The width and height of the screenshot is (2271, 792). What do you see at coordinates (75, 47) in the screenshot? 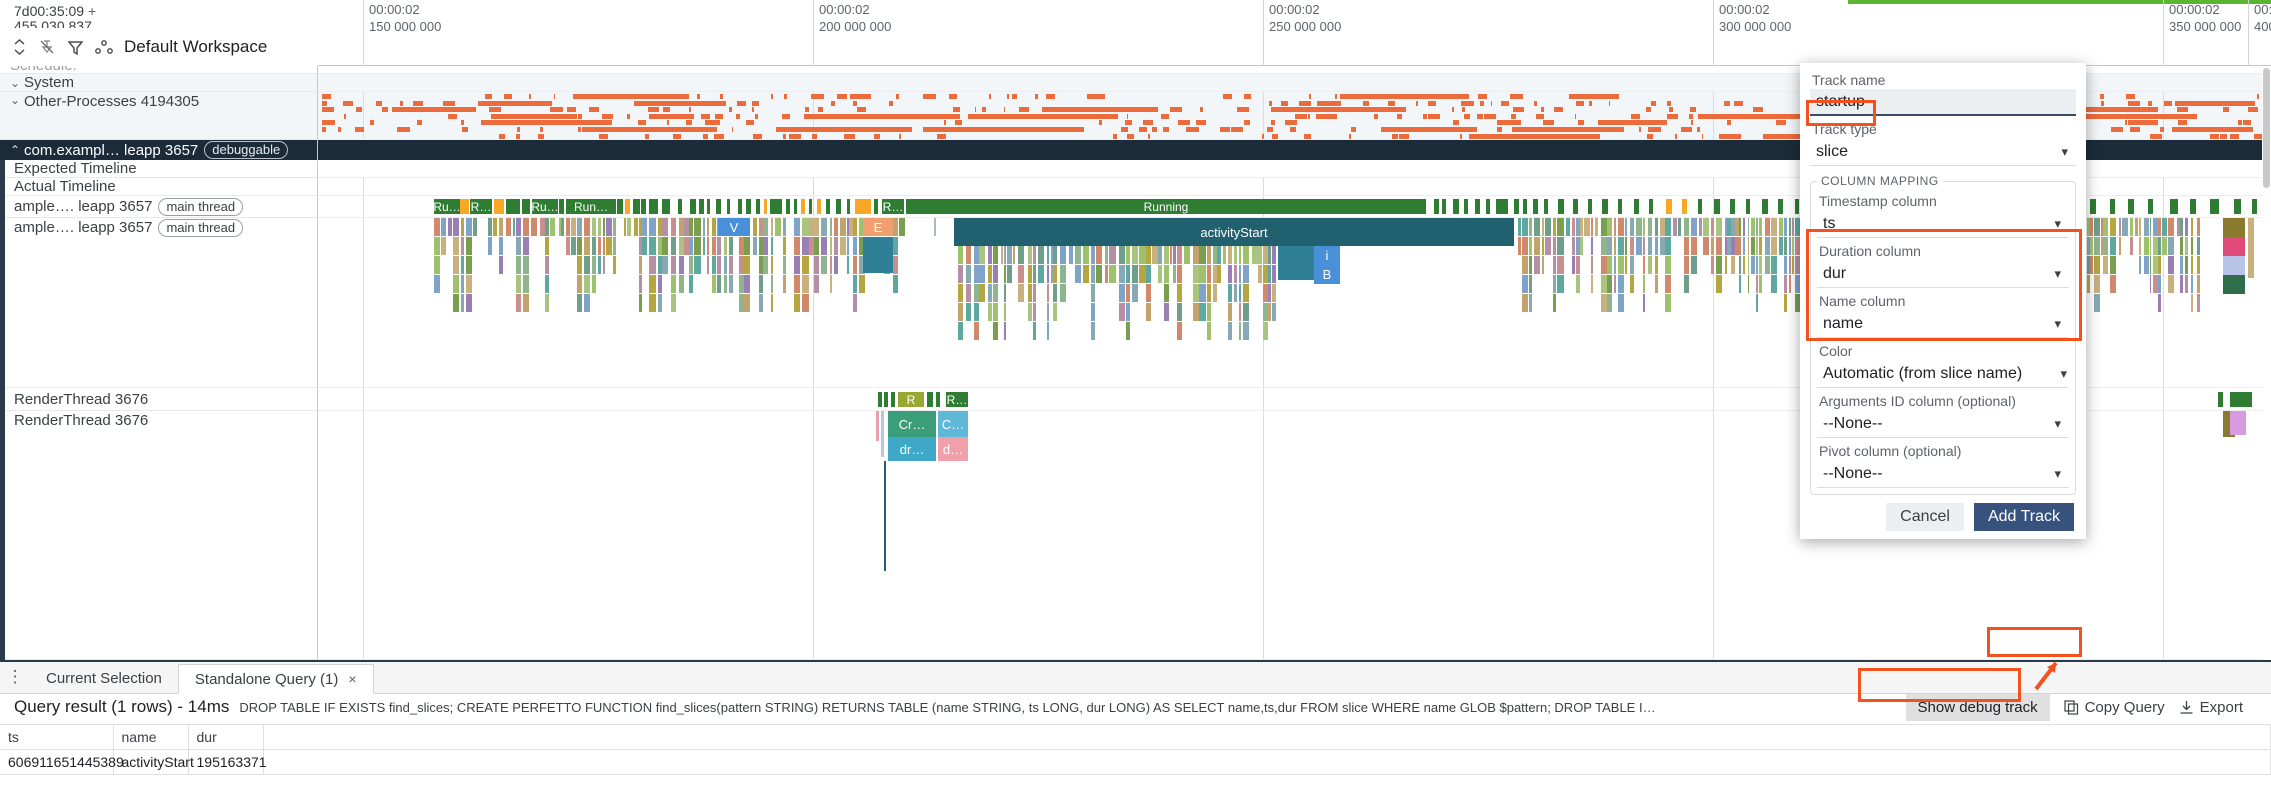
I see `filter-icon` at bounding box center [75, 47].